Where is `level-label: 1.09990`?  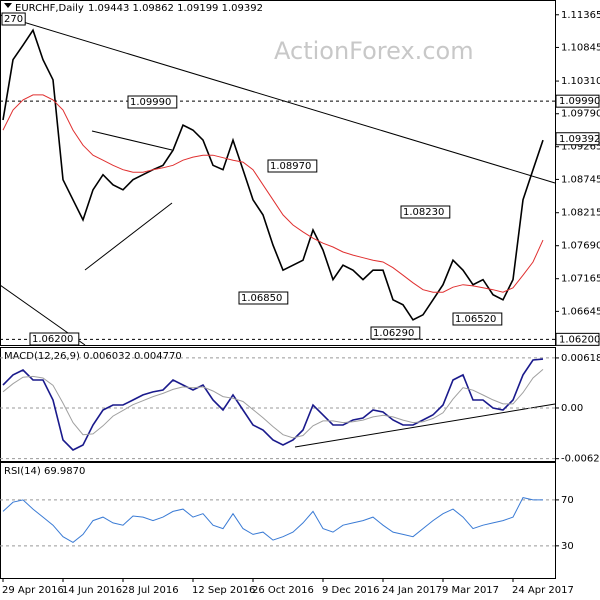 level-label: 1.09990 is located at coordinates (579, 101).